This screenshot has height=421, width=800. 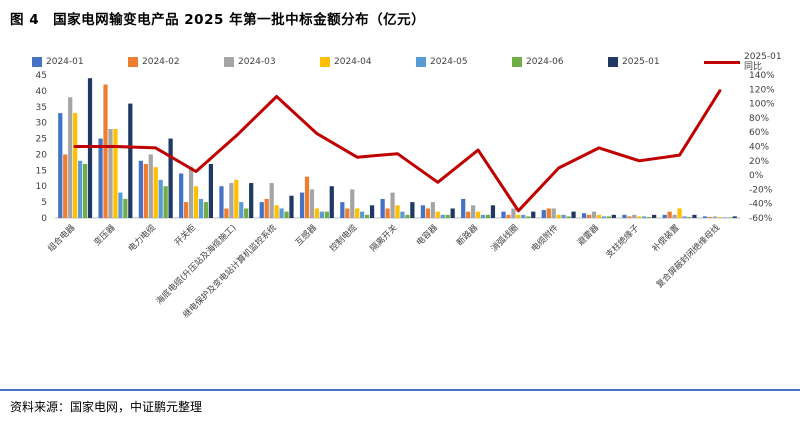 What do you see at coordinates (346, 62) in the screenshot?
I see `legend-item-2024-04: 2024-04` at bounding box center [346, 62].